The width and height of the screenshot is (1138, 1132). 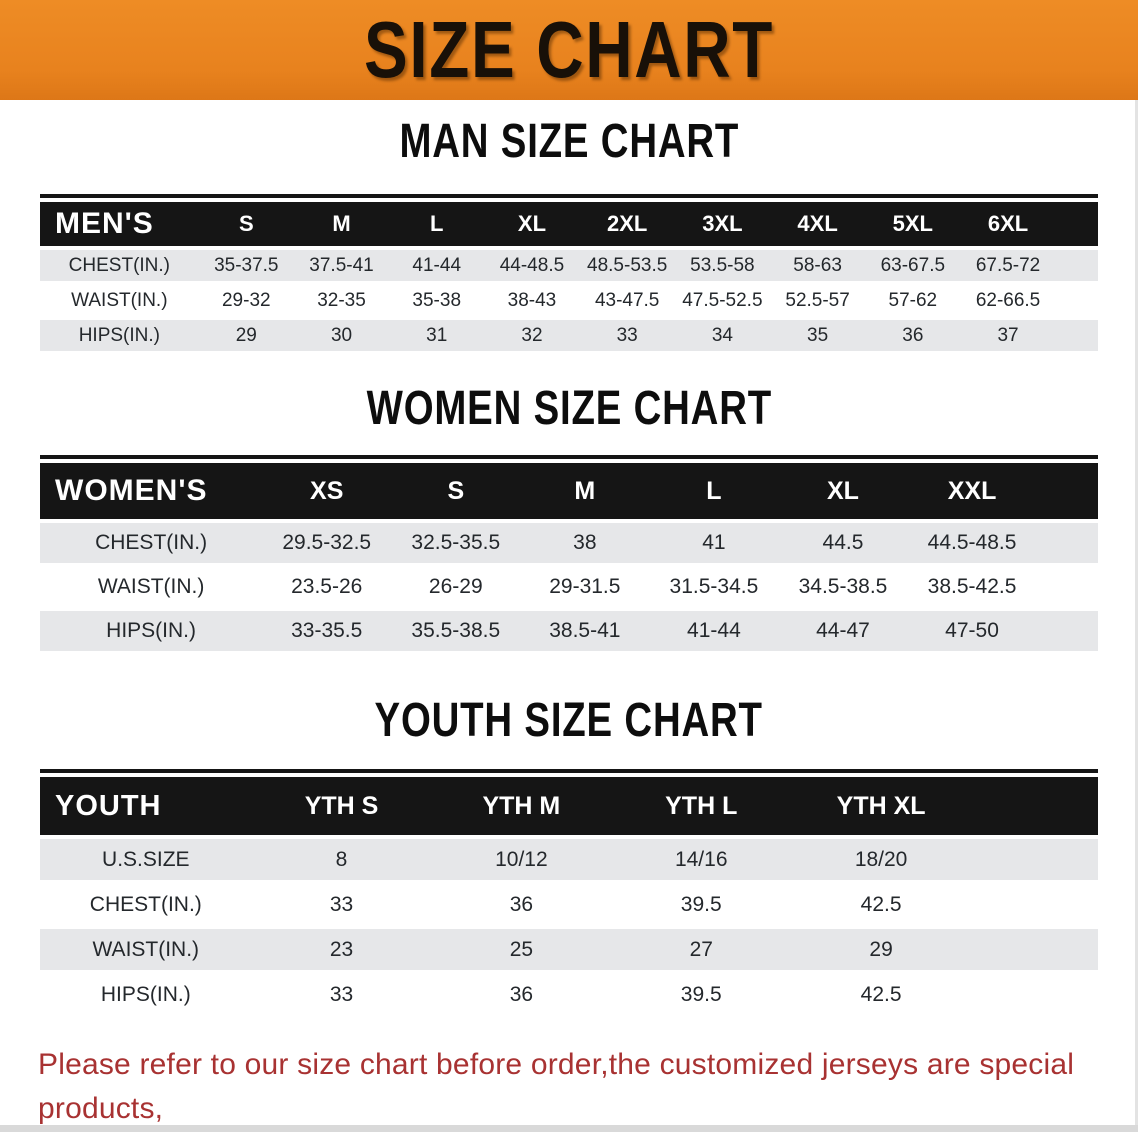 What do you see at coordinates (913, 300) in the screenshot?
I see `size-cell: 57-62` at bounding box center [913, 300].